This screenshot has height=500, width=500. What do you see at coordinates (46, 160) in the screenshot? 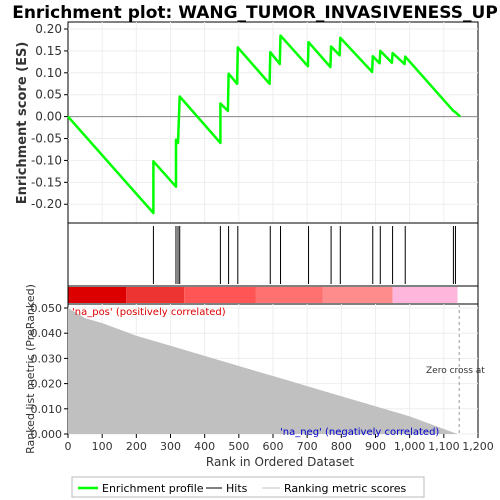
I see `es-y-tick-label: -0.10` at bounding box center [46, 160].